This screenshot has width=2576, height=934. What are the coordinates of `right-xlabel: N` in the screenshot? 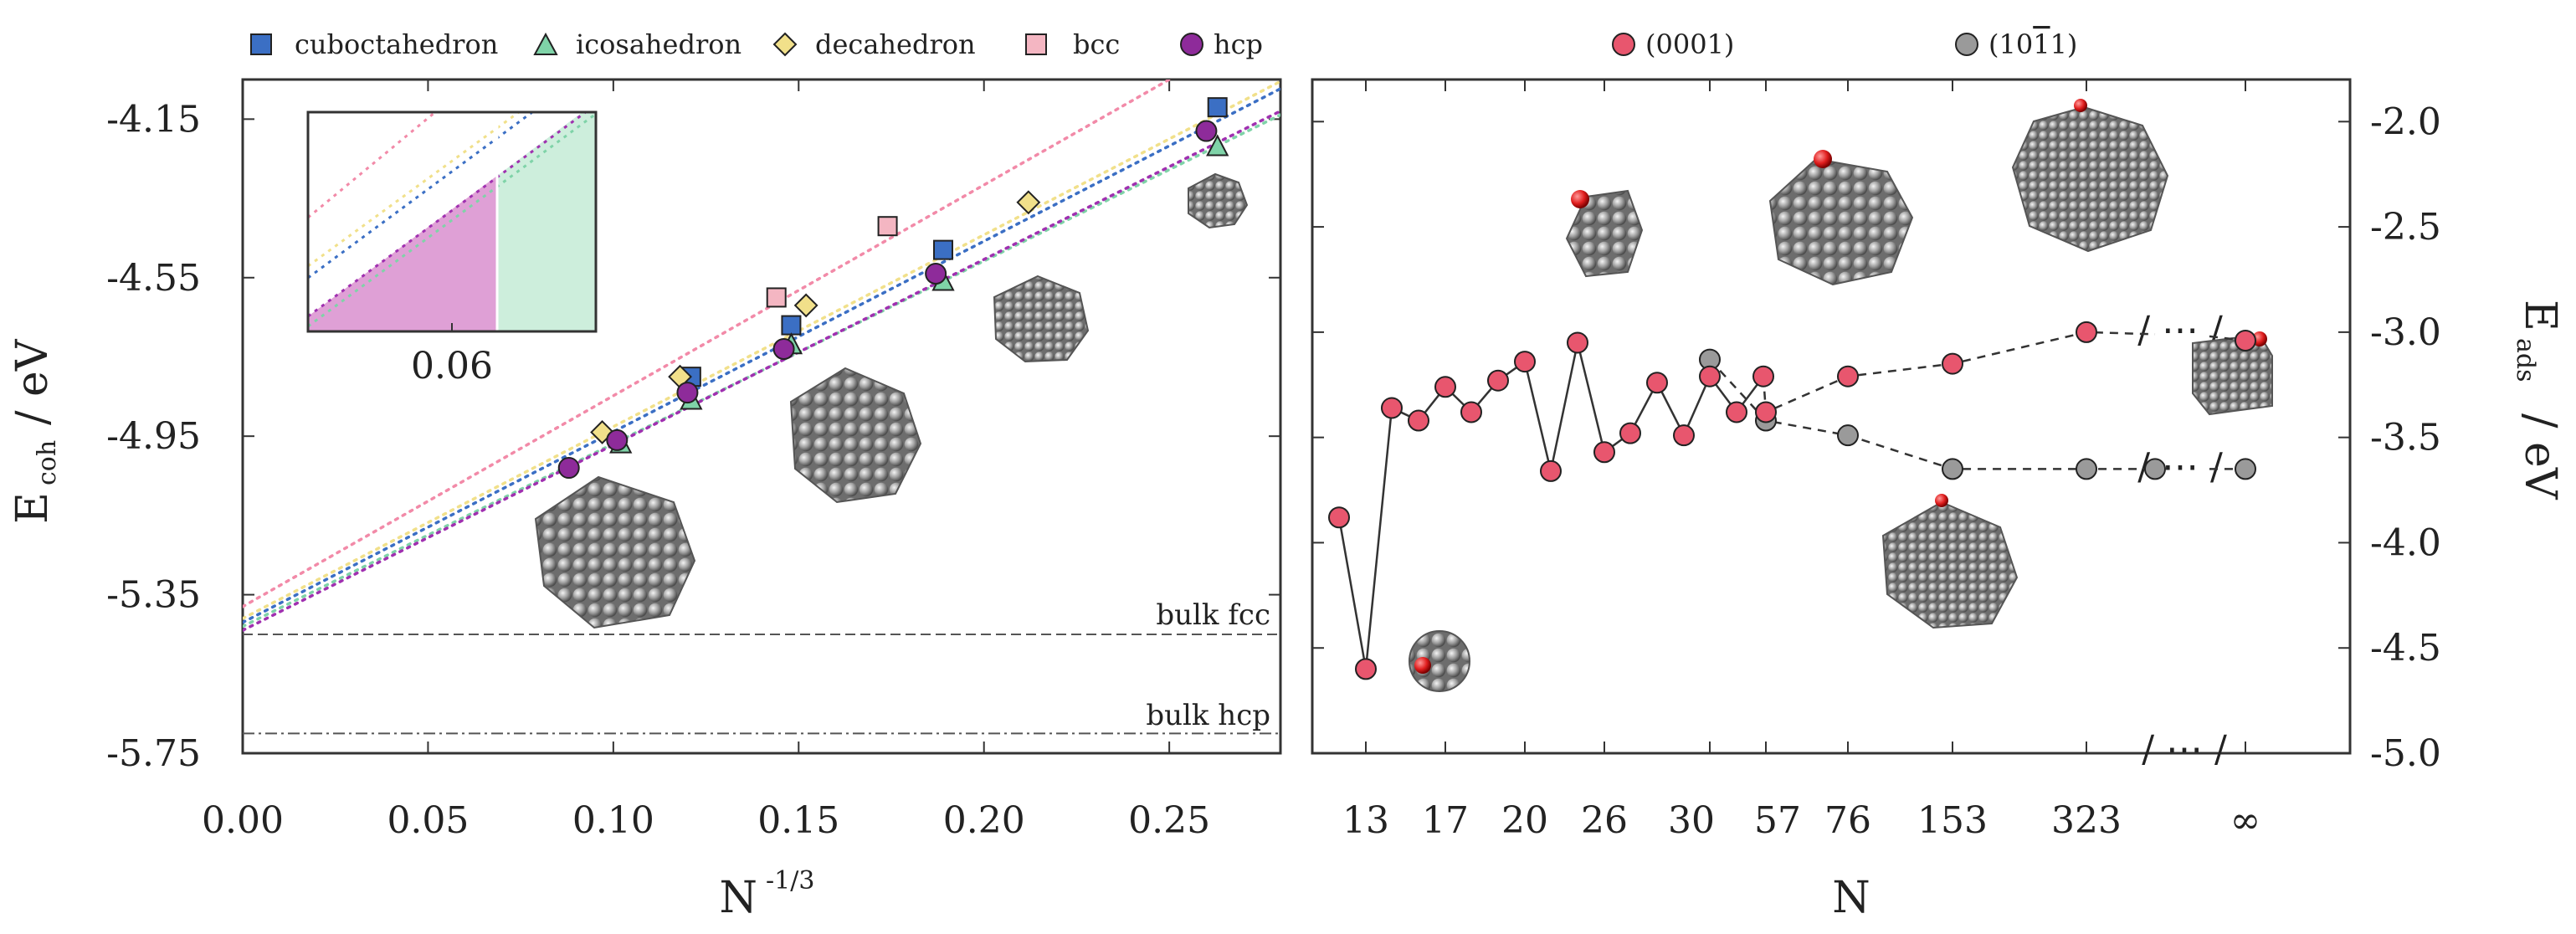 It's located at (1851, 898).